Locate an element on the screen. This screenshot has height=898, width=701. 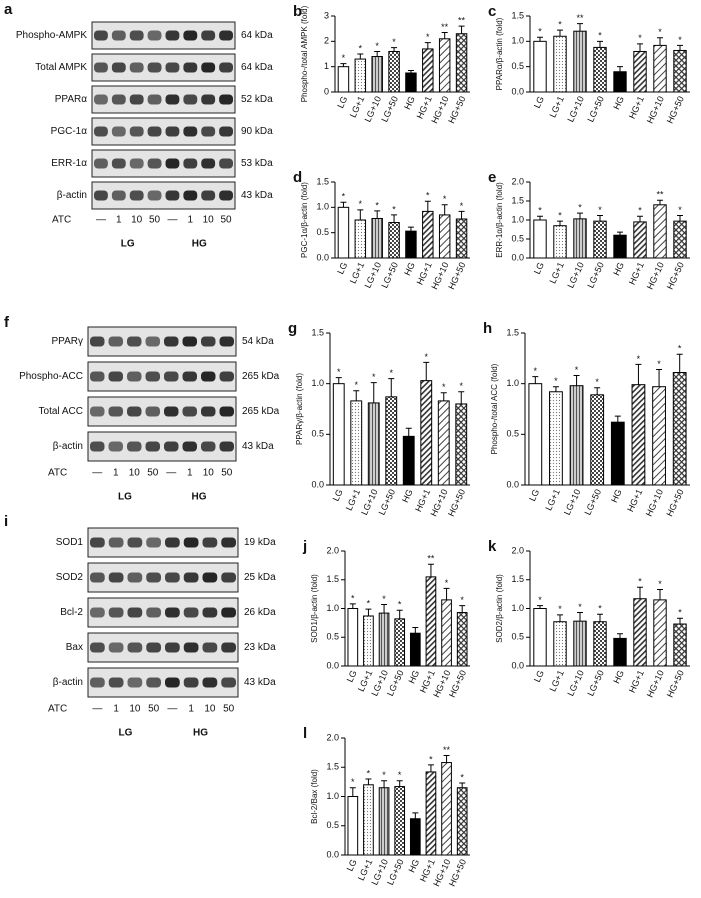
y-axis-label: Phospho-/total ACC (fold) is located at coordinates (494, 408).